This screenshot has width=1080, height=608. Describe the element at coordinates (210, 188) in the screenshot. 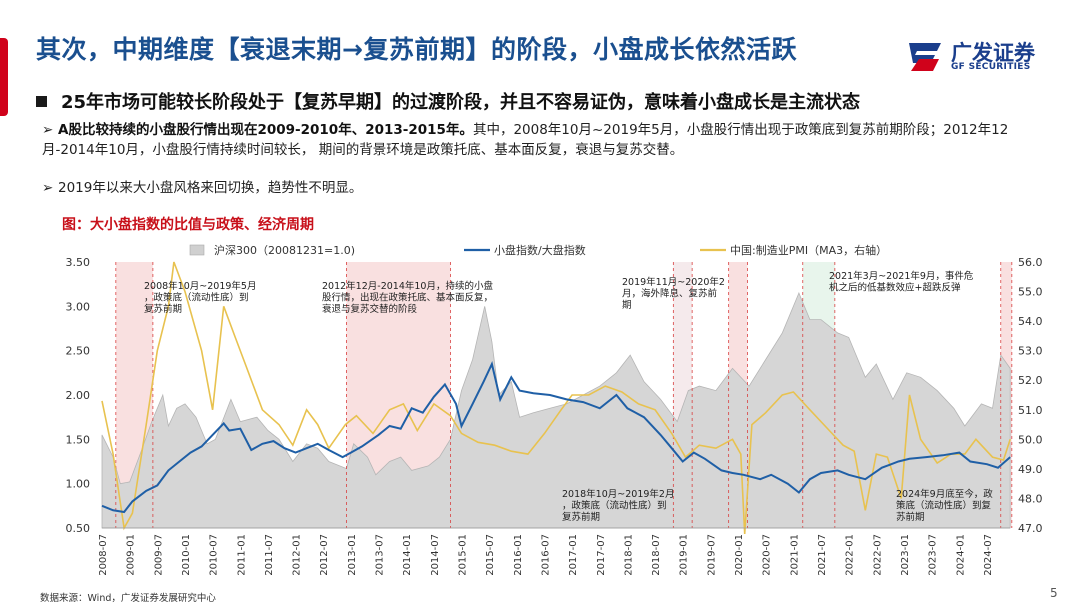

I see `sub-bullet-2-text: 2019年以来大小盘风格来回切换，趋势性不明显。` at that location.